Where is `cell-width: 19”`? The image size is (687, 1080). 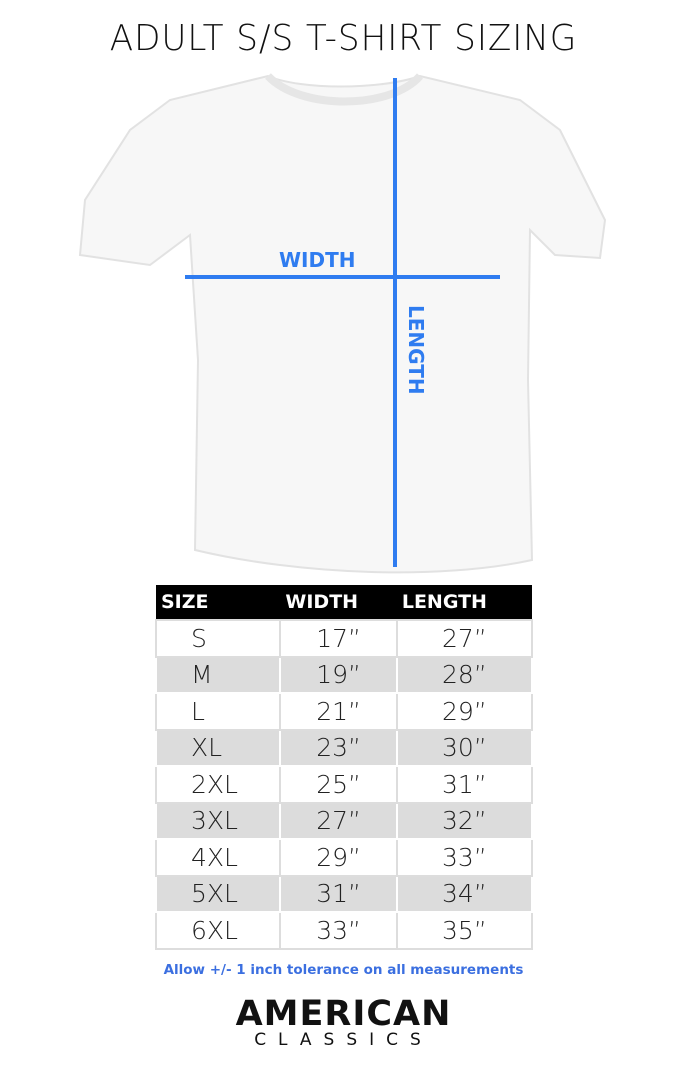 cell-width: 19” is located at coordinates (338, 674).